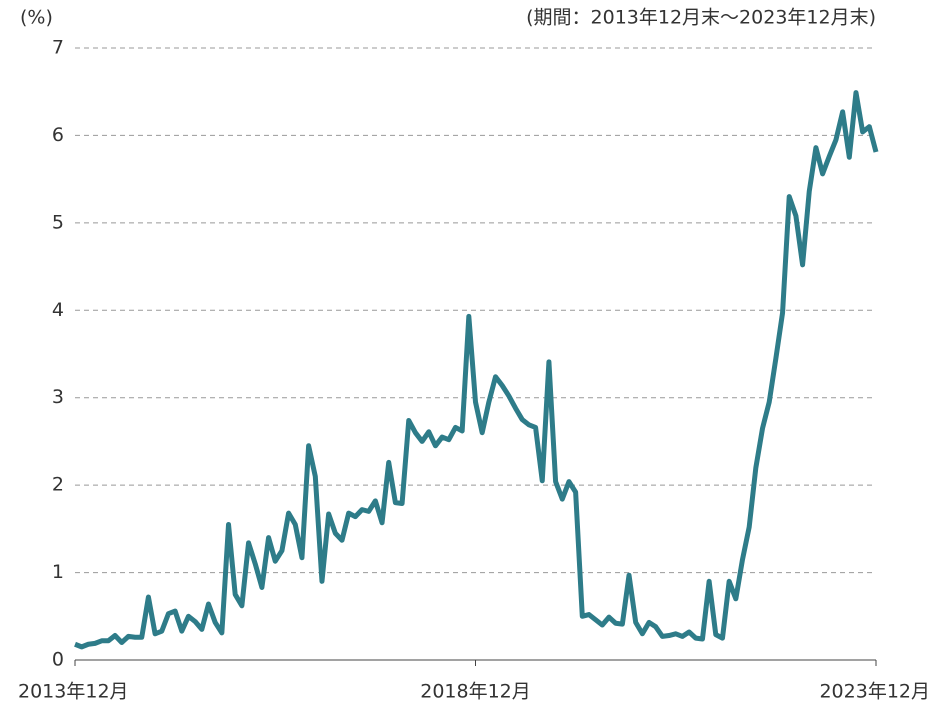  I want to click on y-tick-label: 6, so click(58, 135).